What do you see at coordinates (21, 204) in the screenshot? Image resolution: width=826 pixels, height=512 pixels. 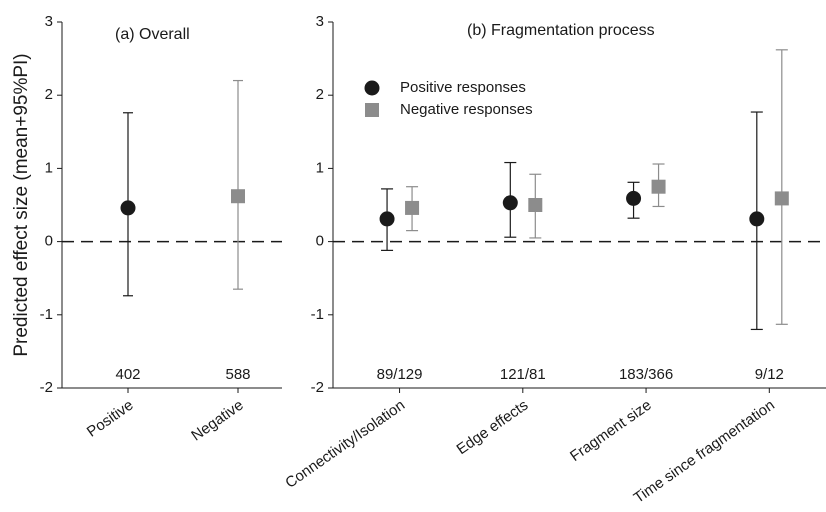 I see `y-axis-label: Predicted effect size (mean+95%PI)` at bounding box center [21, 204].